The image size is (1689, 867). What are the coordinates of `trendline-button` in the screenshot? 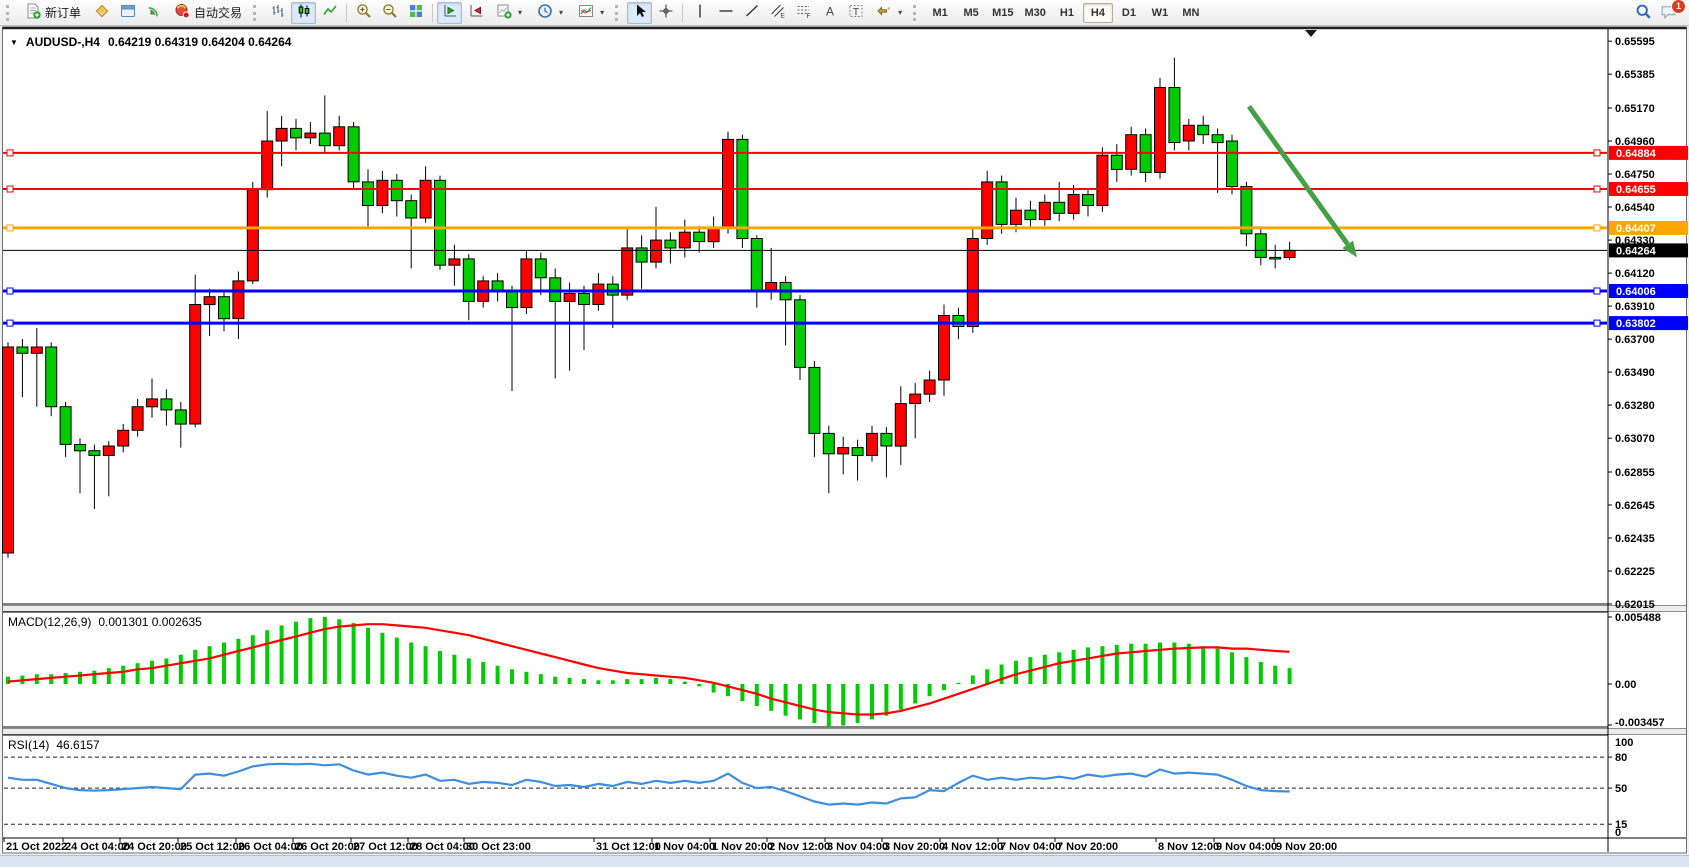 It's located at (751, 13).